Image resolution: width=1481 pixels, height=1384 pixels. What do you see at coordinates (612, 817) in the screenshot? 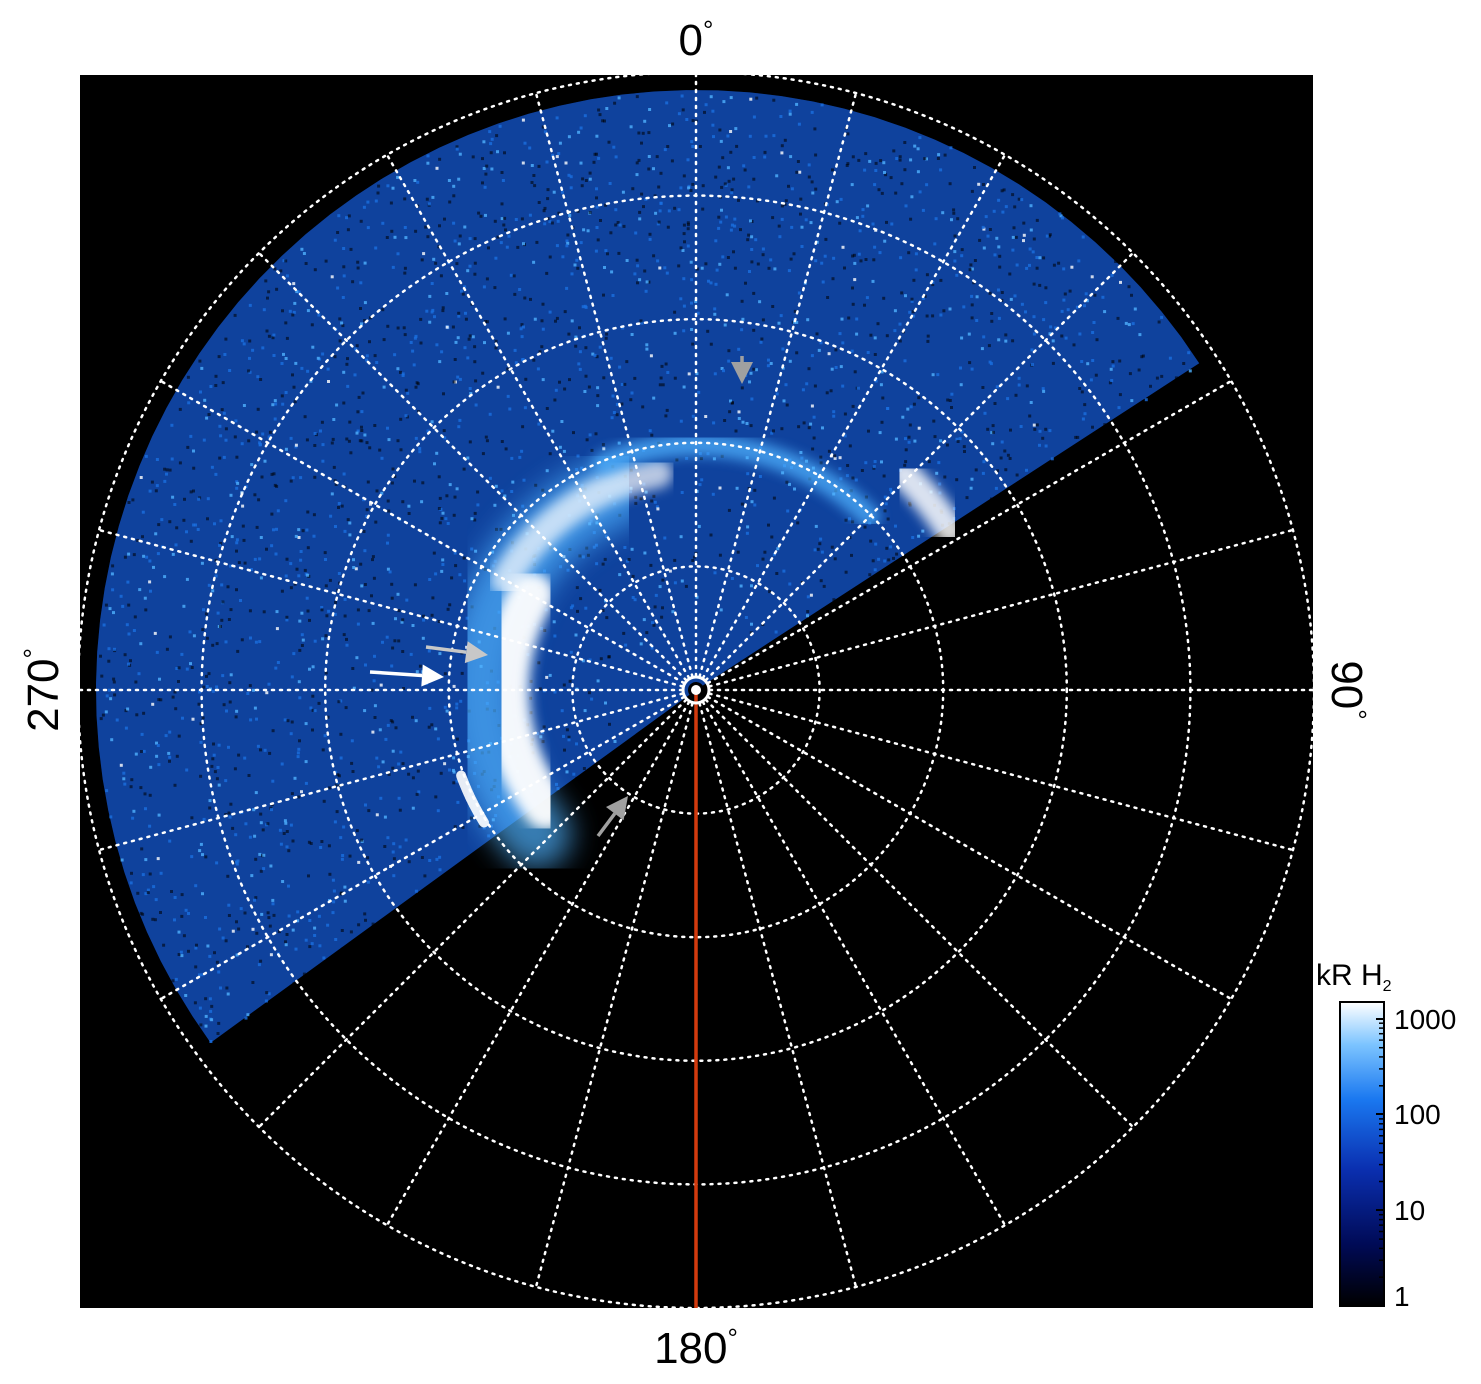
I see `annotation-arrow` at bounding box center [612, 817].